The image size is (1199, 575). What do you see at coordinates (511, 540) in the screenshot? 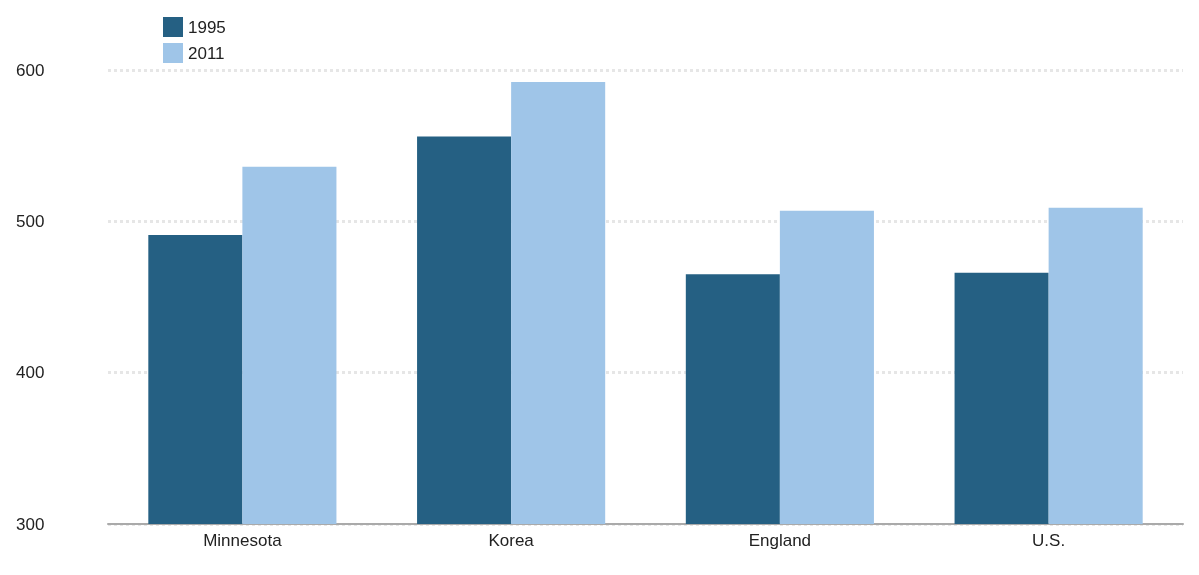
I see `x-tick-label: Korea` at bounding box center [511, 540].